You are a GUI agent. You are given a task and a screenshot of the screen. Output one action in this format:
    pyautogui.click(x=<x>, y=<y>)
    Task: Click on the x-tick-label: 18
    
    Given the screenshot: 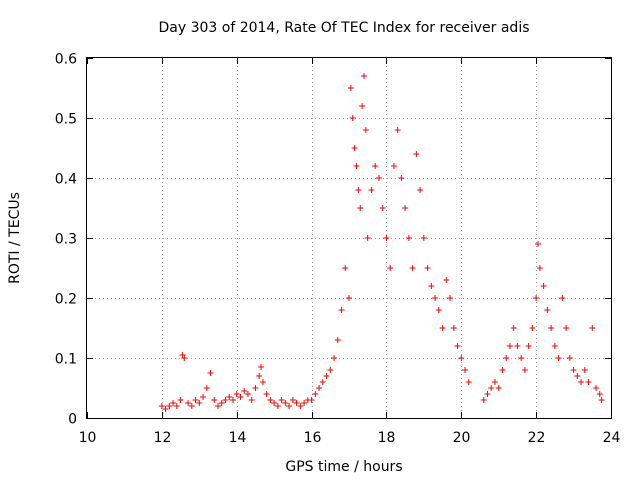 What is the action you would take?
    pyautogui.click(x=387, y=438)
    